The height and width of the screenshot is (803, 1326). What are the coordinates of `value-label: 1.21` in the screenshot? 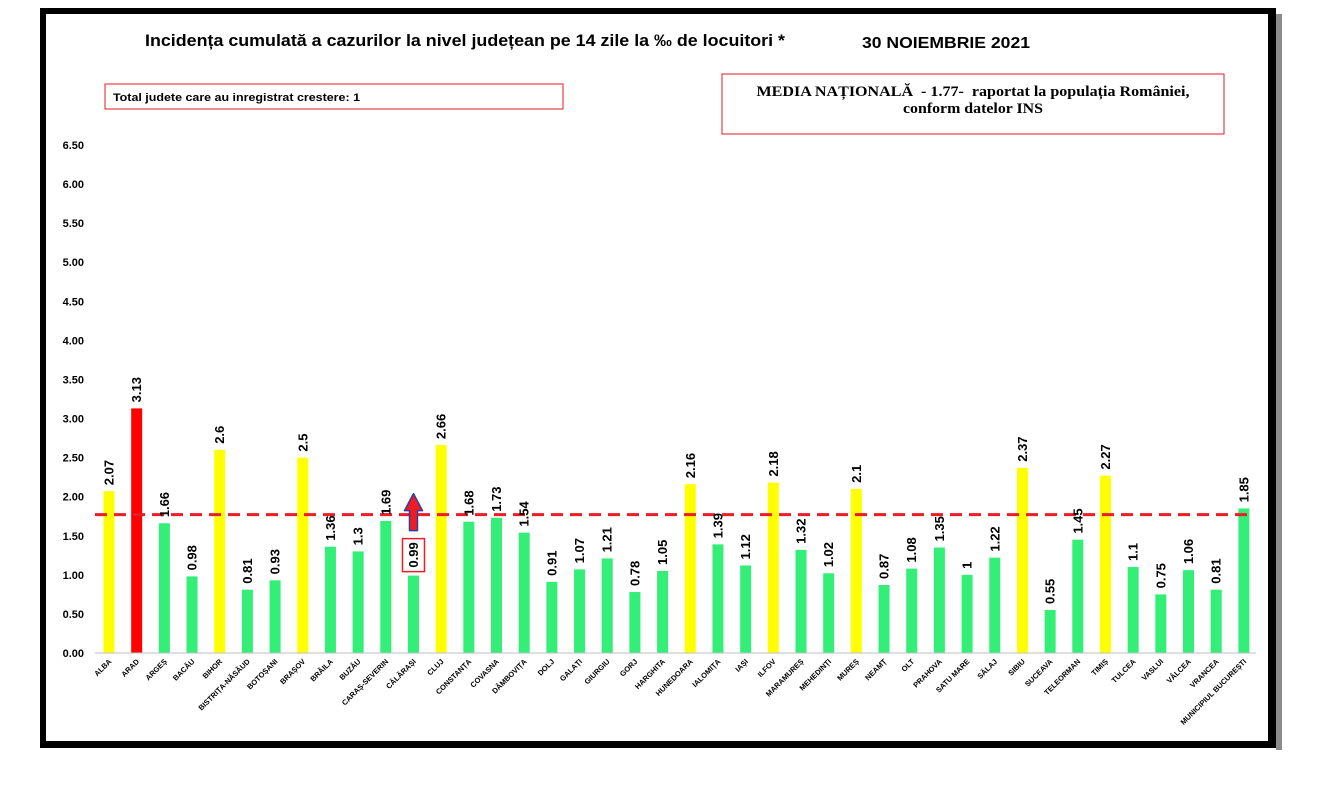 It's located at (607, 539).